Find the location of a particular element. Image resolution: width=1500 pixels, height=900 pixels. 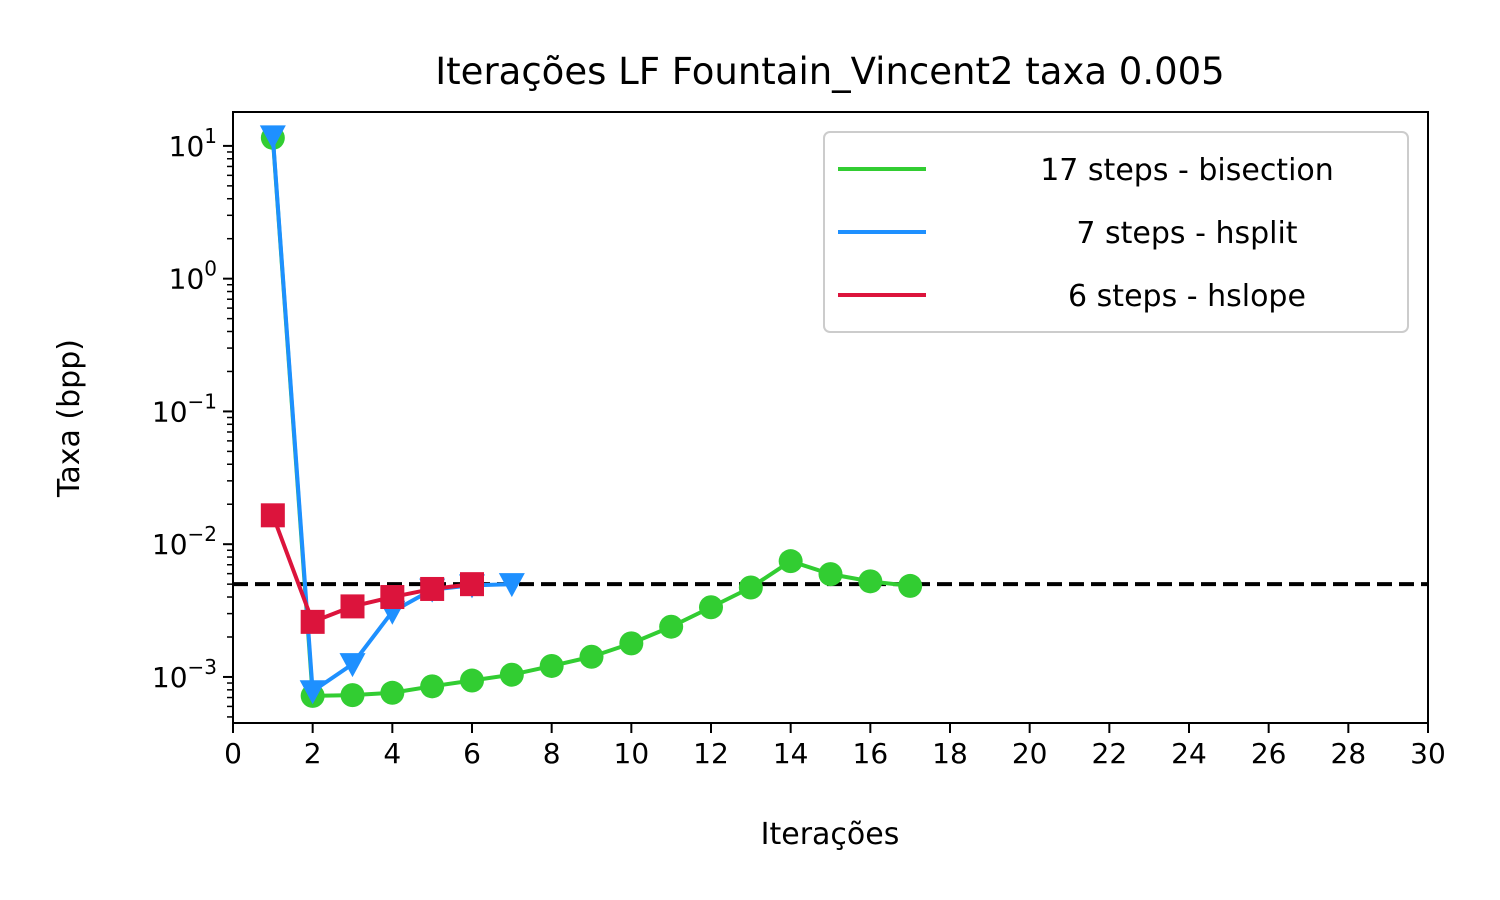

x-tick-label: 24 is located at coordinates (1189, 753).